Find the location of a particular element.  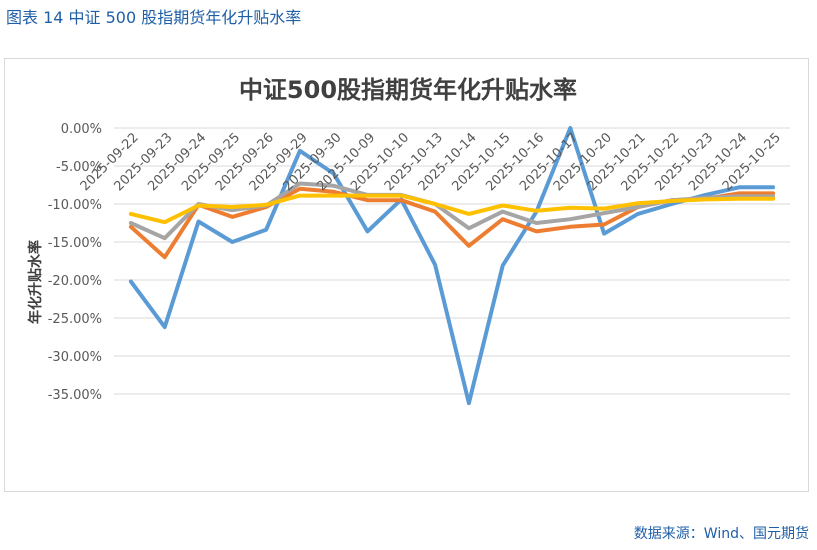

y-tick-label: 0.00% is located at coordinates (81, 129).